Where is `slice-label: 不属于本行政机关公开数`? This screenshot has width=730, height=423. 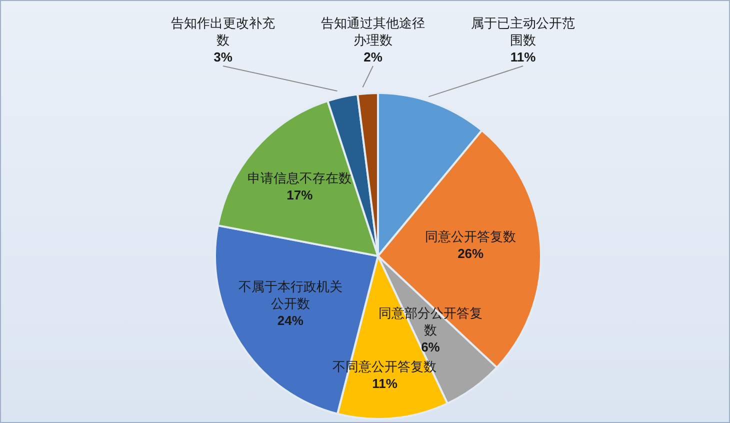
slice-label: 不属于本行政机关公开数 is located at coordinates (290, 294).